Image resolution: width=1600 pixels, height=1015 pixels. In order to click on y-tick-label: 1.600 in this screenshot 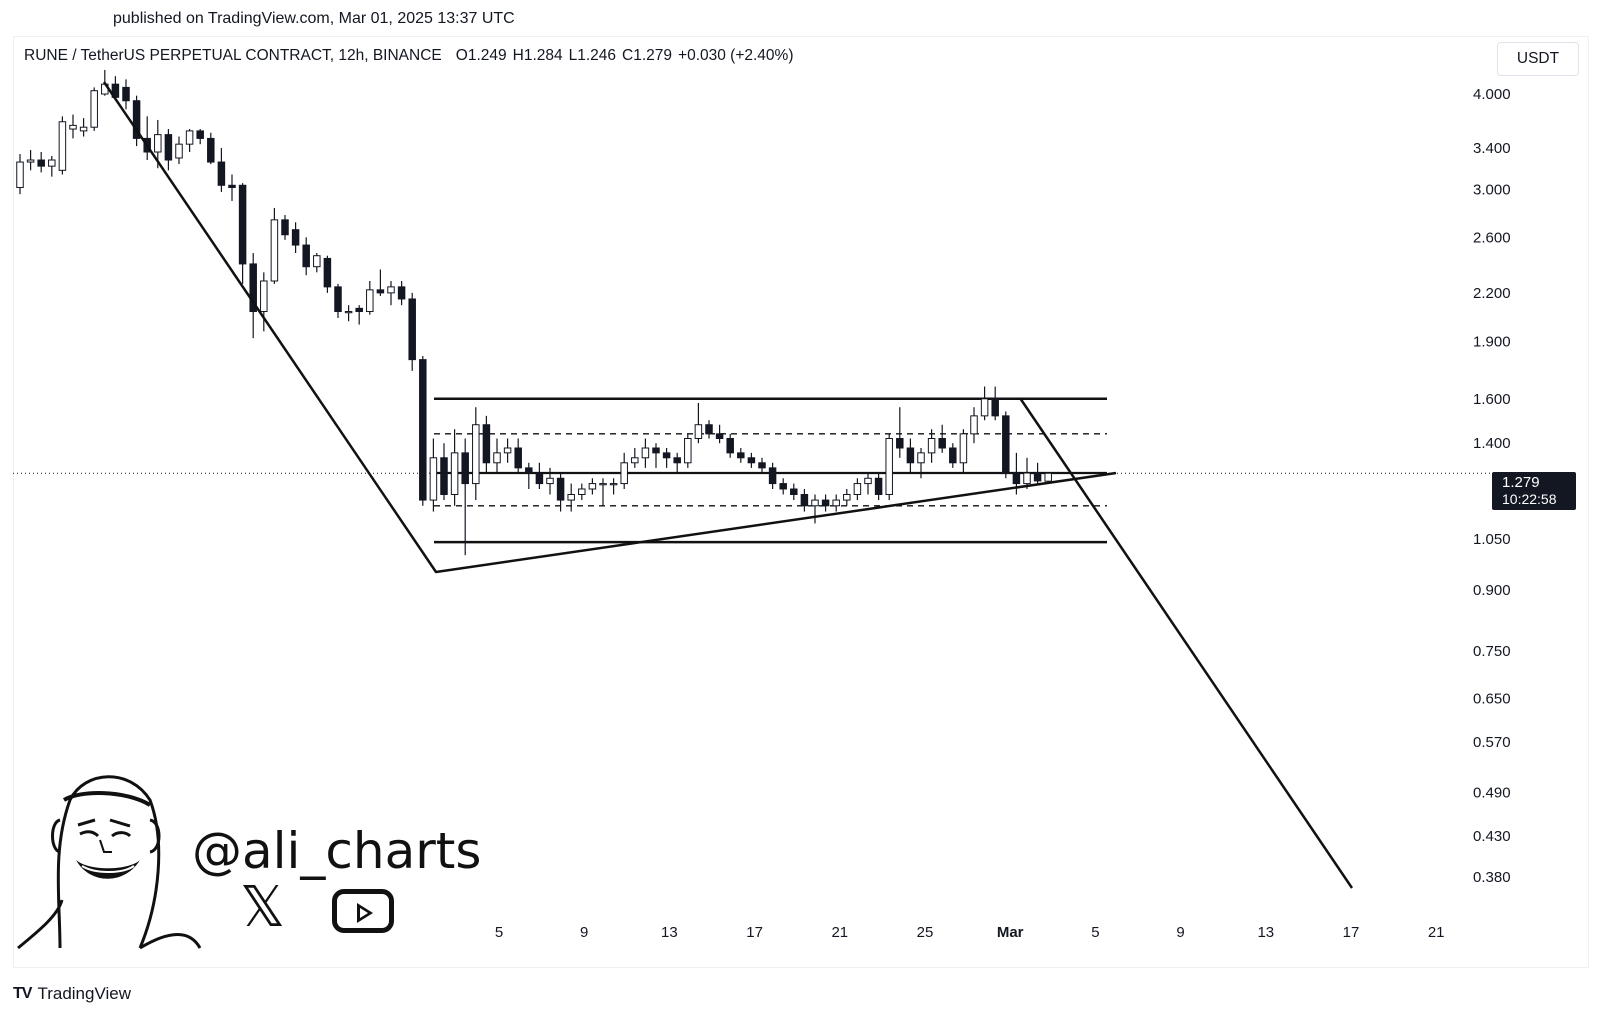, I will do `click(1492, 399)`.